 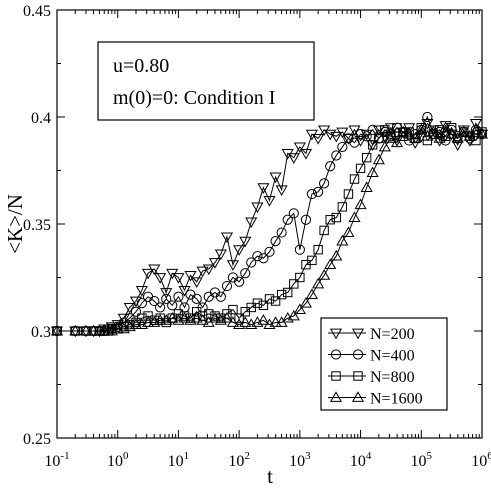 I want to click on x-tick-label: 10⁶, so click(x=481, y=460).